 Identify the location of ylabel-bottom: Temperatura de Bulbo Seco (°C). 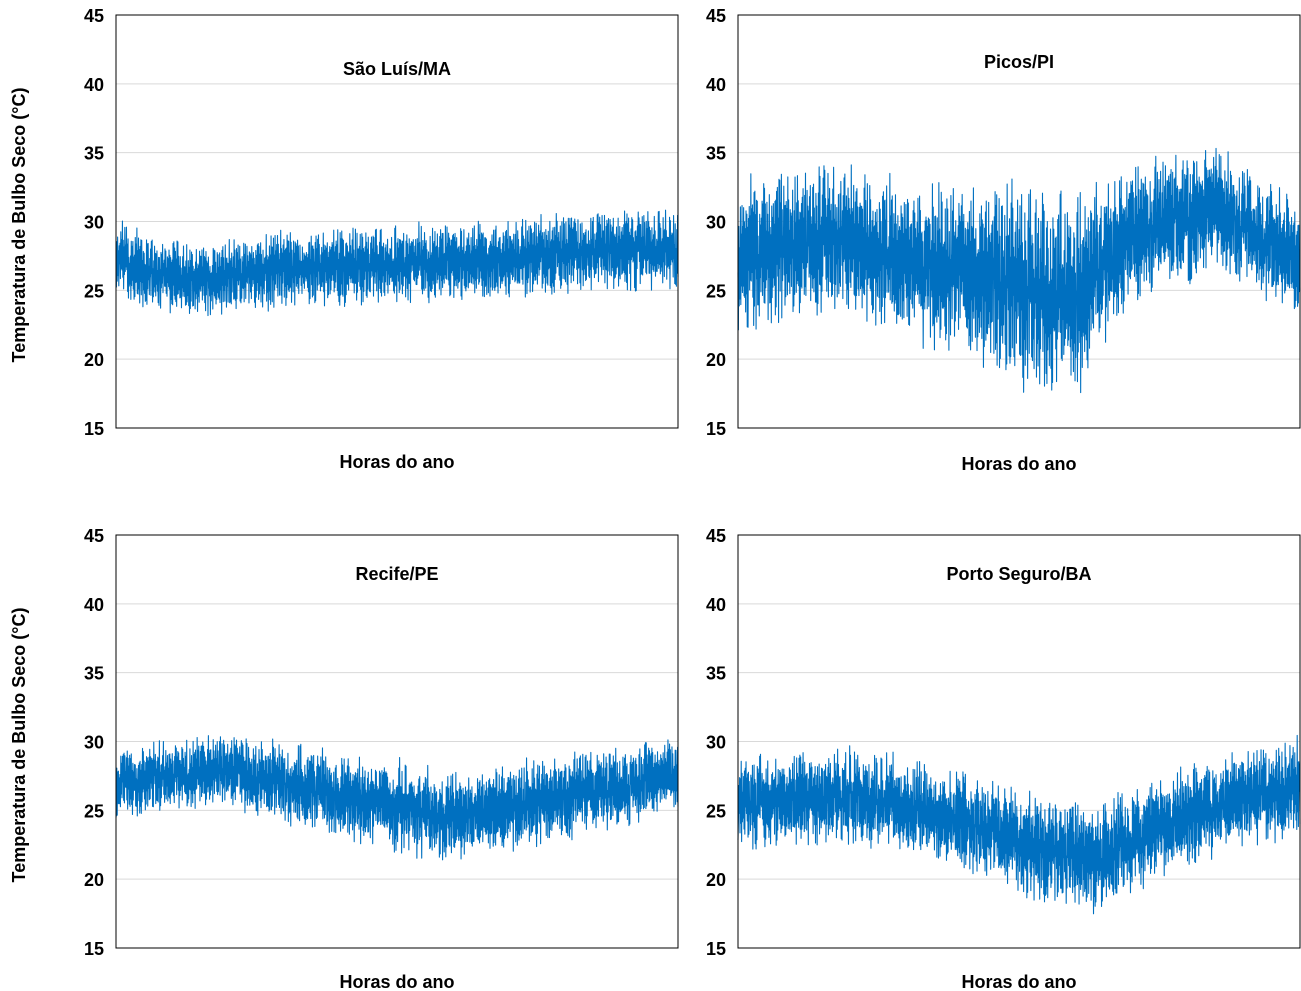
(19, 745).